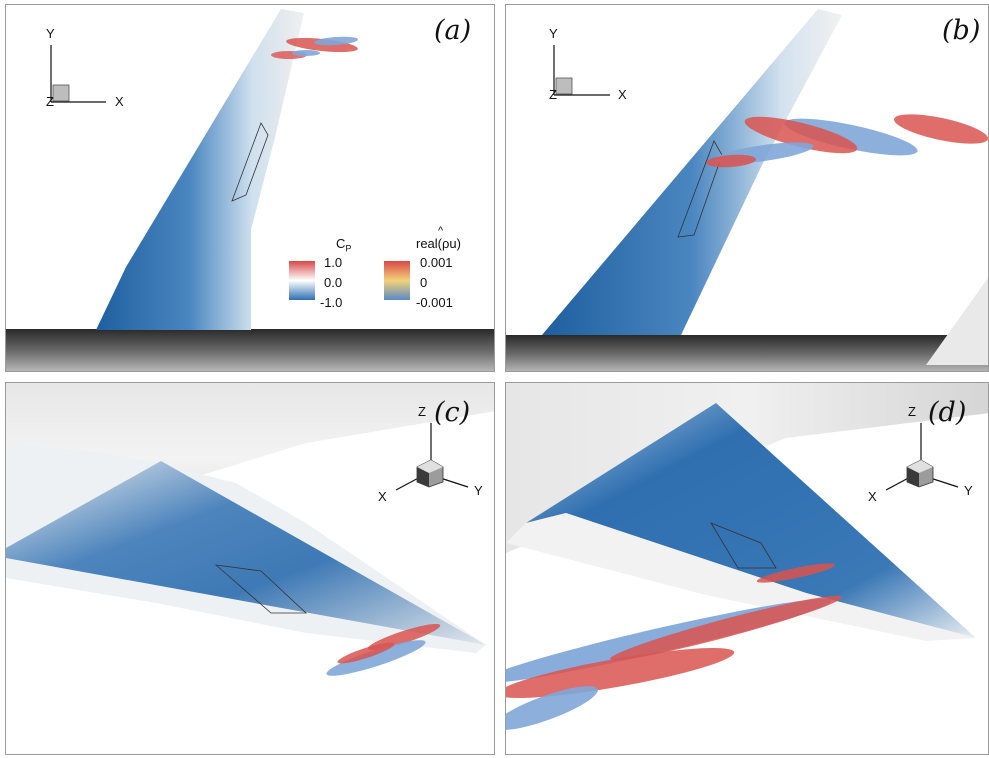 This screenshot has height=758, width=989. Describe the element at coordinates (344, 245) in the screenshot. I see `cp-legend-title: CP` at that location.